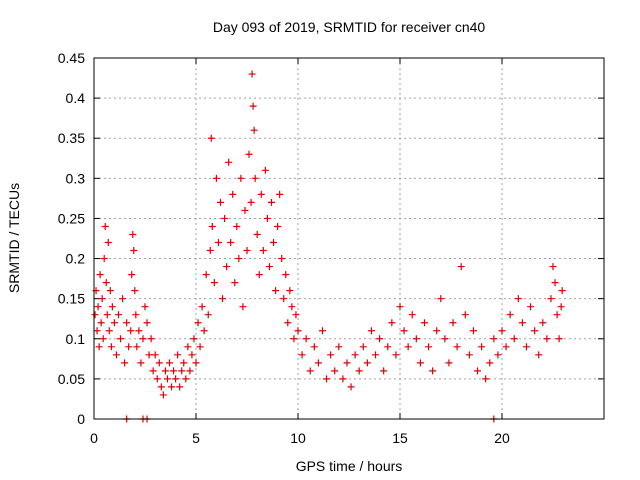  What do you see at coordinates (502, 438) in the screenshot?
I see `x-tick-label: 20` at bounding box center [502, 438].